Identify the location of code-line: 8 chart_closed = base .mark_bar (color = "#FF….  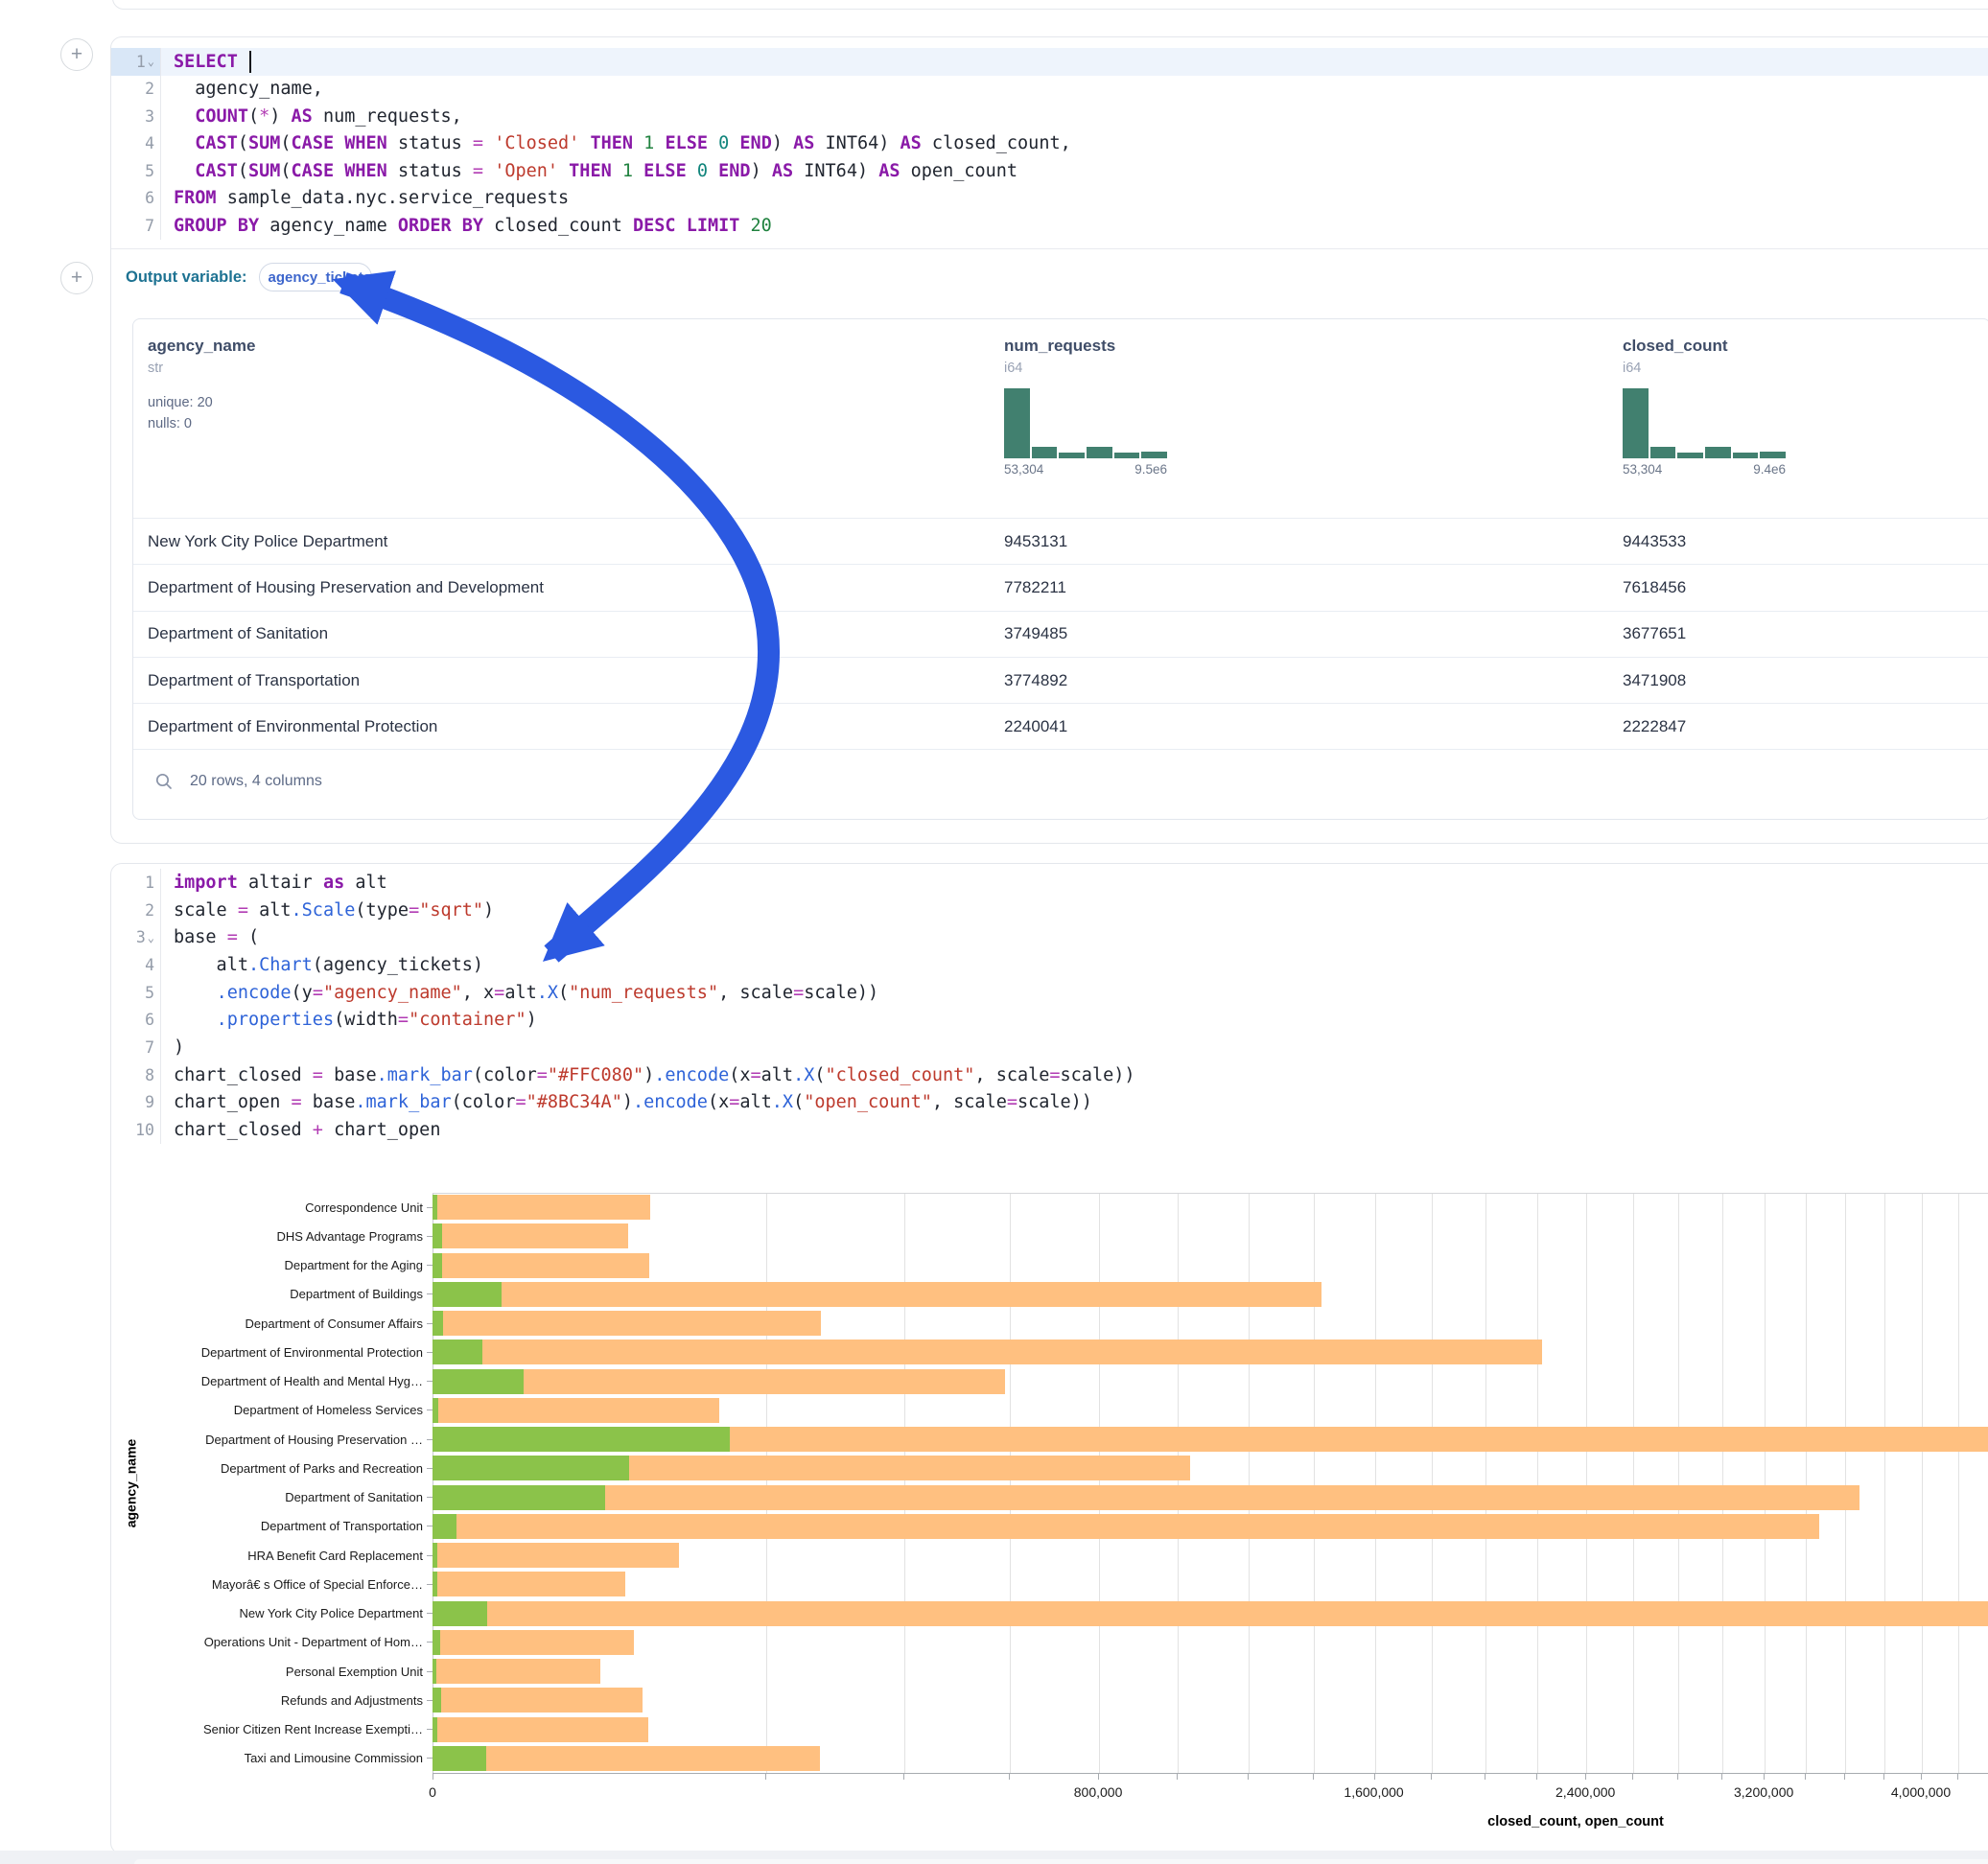
(1049, 1074).